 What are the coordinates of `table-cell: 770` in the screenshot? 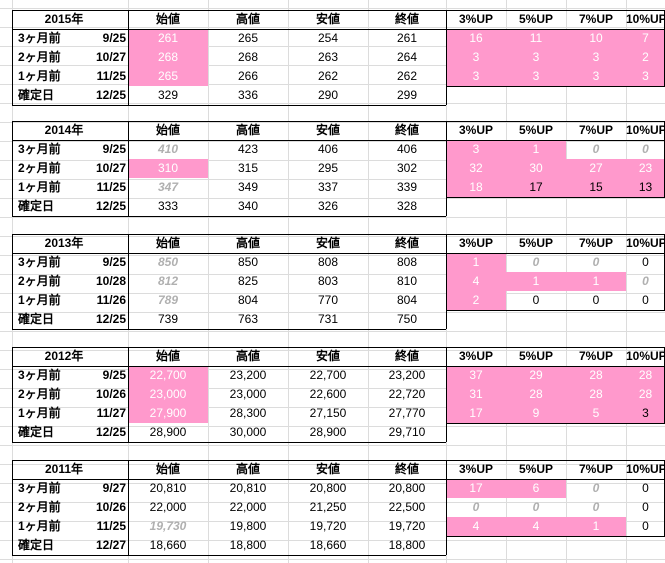 It's located at (328, 300).